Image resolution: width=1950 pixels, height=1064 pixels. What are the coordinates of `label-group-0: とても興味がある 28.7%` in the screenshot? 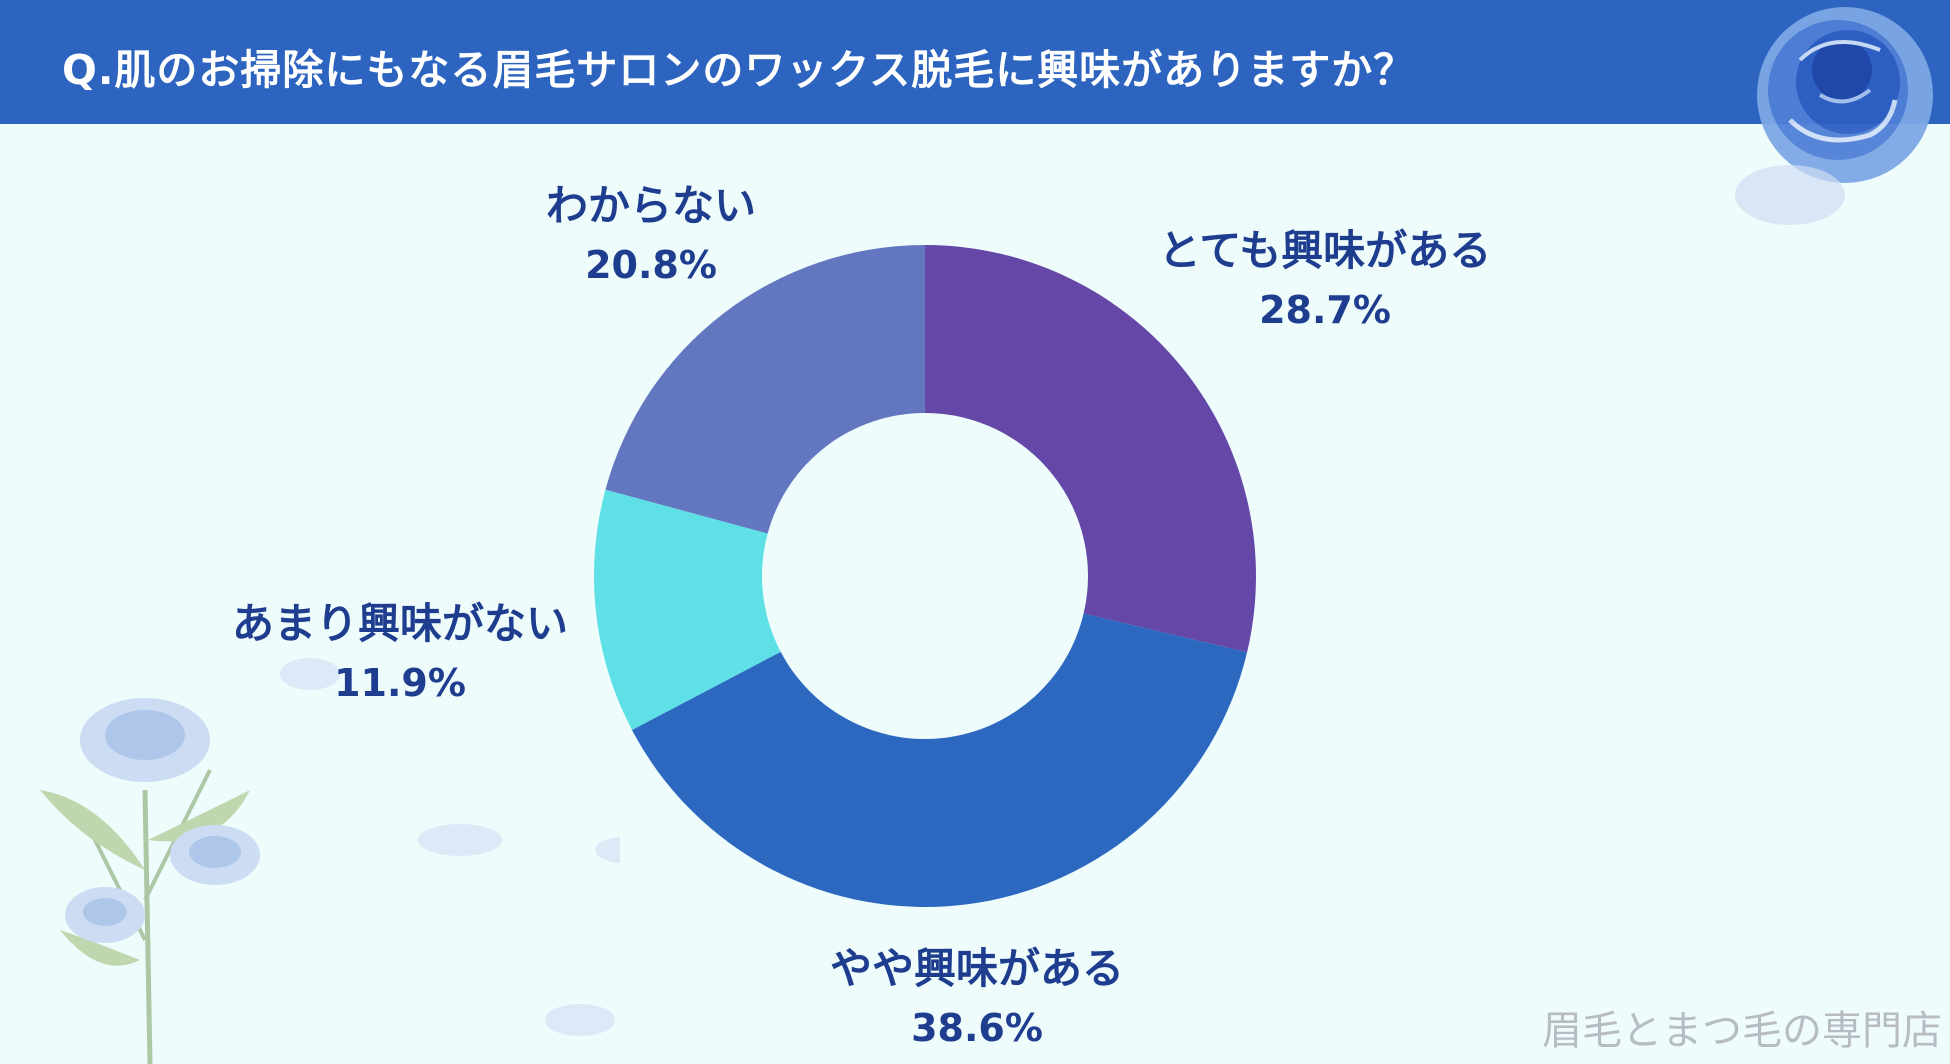 It's located at (1325, 279).